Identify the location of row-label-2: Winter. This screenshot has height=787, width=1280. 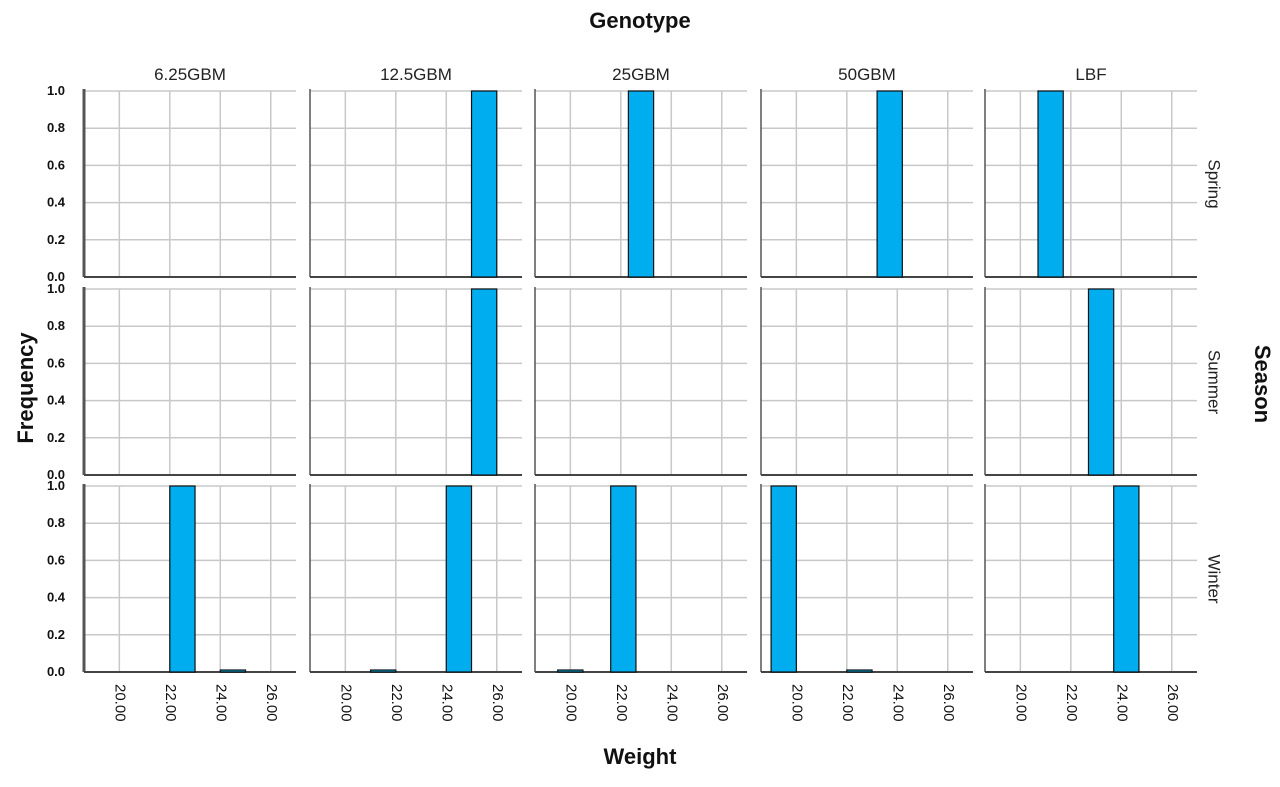
(1214, 578).